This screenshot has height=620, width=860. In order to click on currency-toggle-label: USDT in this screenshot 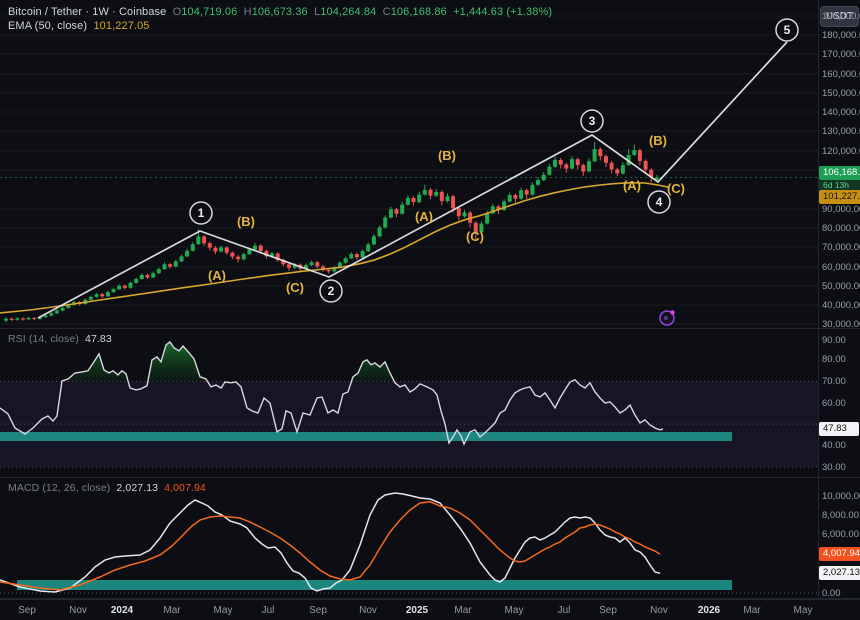, I will do `click(839, 16)`.